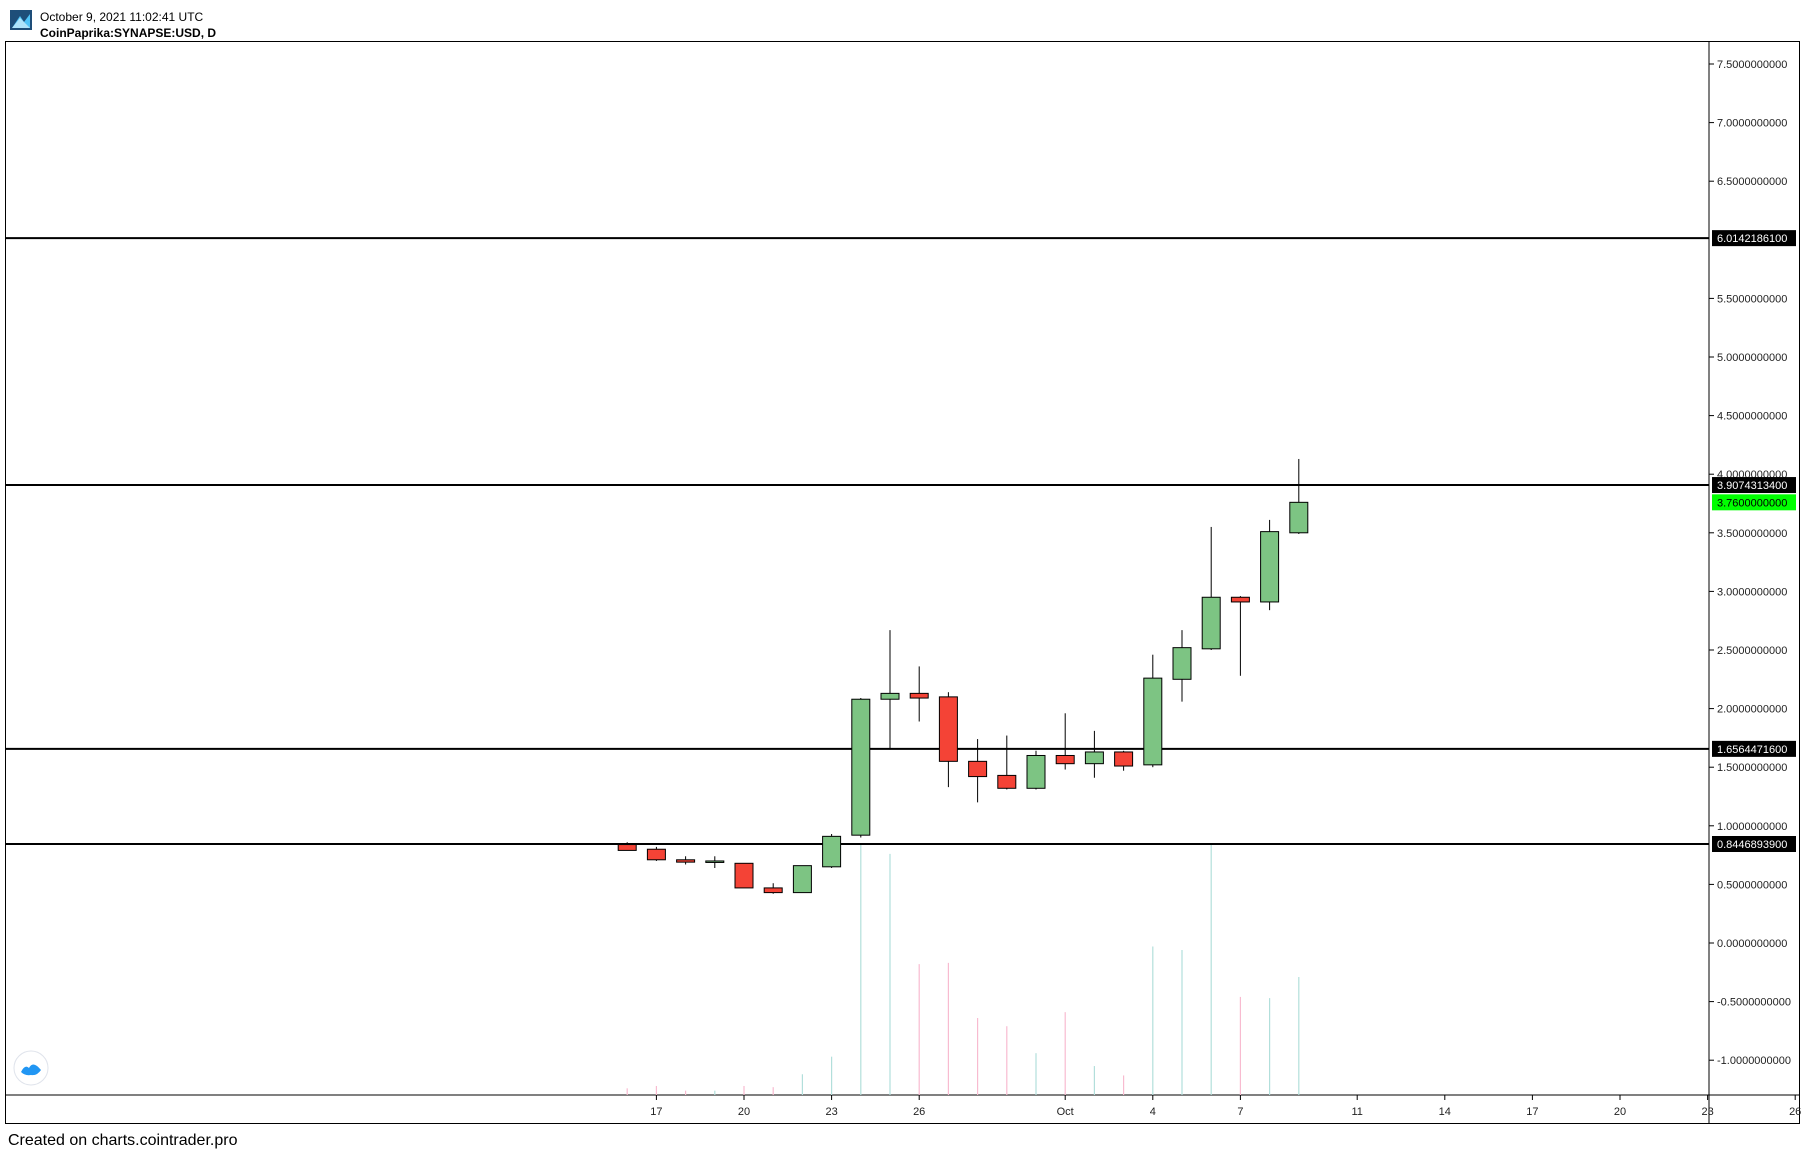  I want to click on x-tick-label-0: 17, so click(656, 1112).